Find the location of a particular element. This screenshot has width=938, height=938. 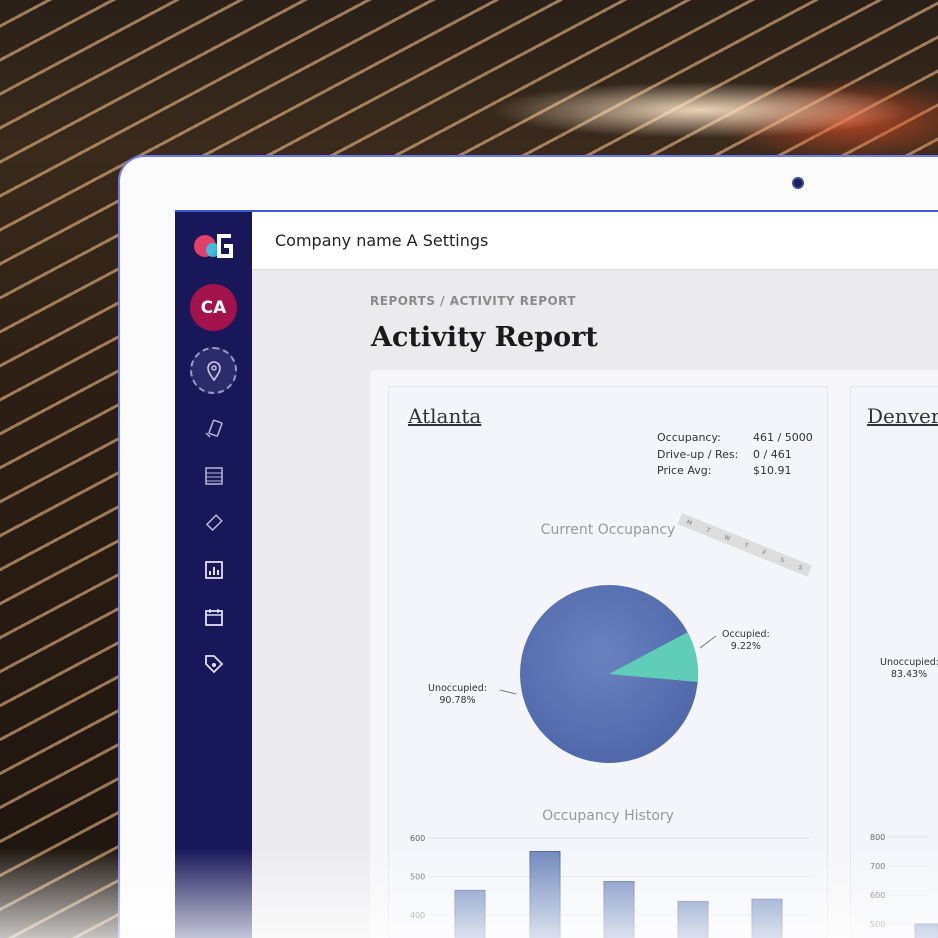

stat-label: Occupancy: is located at coordinates (689, 437).